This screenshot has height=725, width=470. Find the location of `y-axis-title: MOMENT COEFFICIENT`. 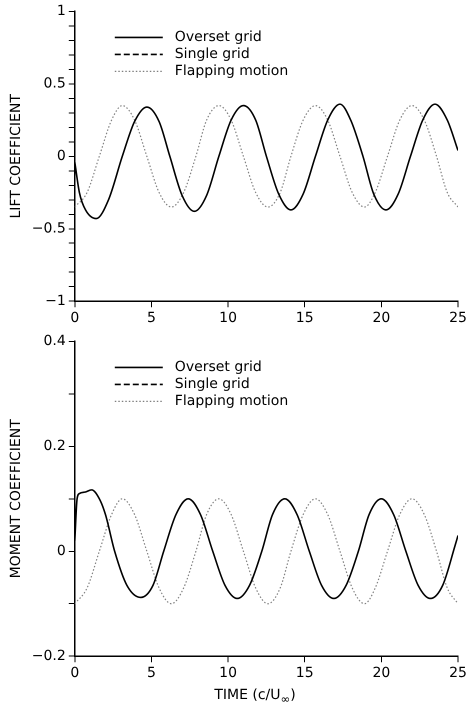

y-axis-title: MOMENT COEFFICIENT is located at coordinates (16, 498).